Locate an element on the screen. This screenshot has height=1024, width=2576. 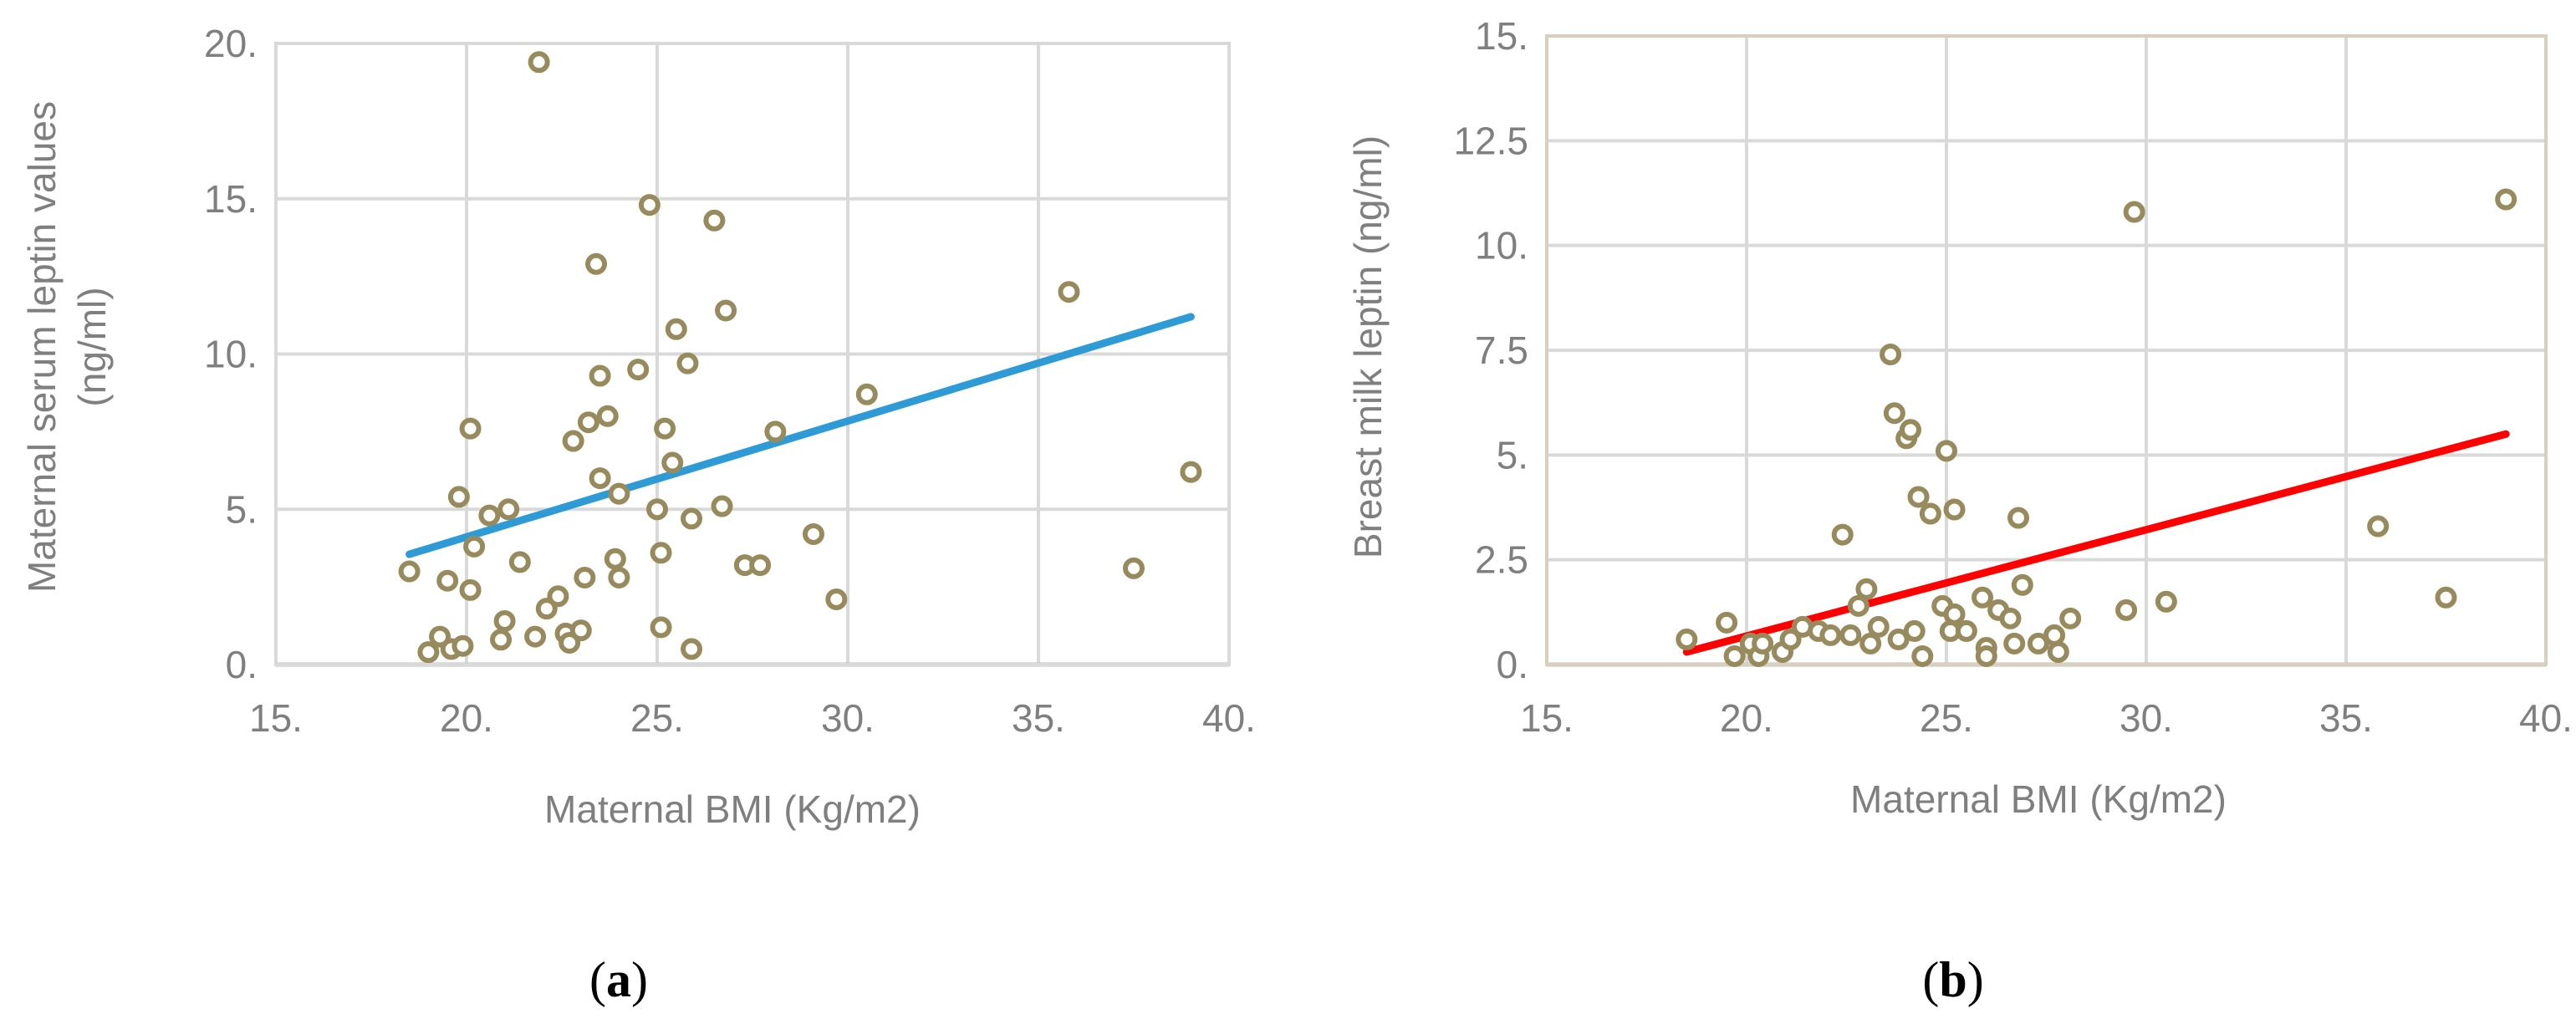
panel-b-y-tick-label: 0. is located at coordinates (1512, 664).